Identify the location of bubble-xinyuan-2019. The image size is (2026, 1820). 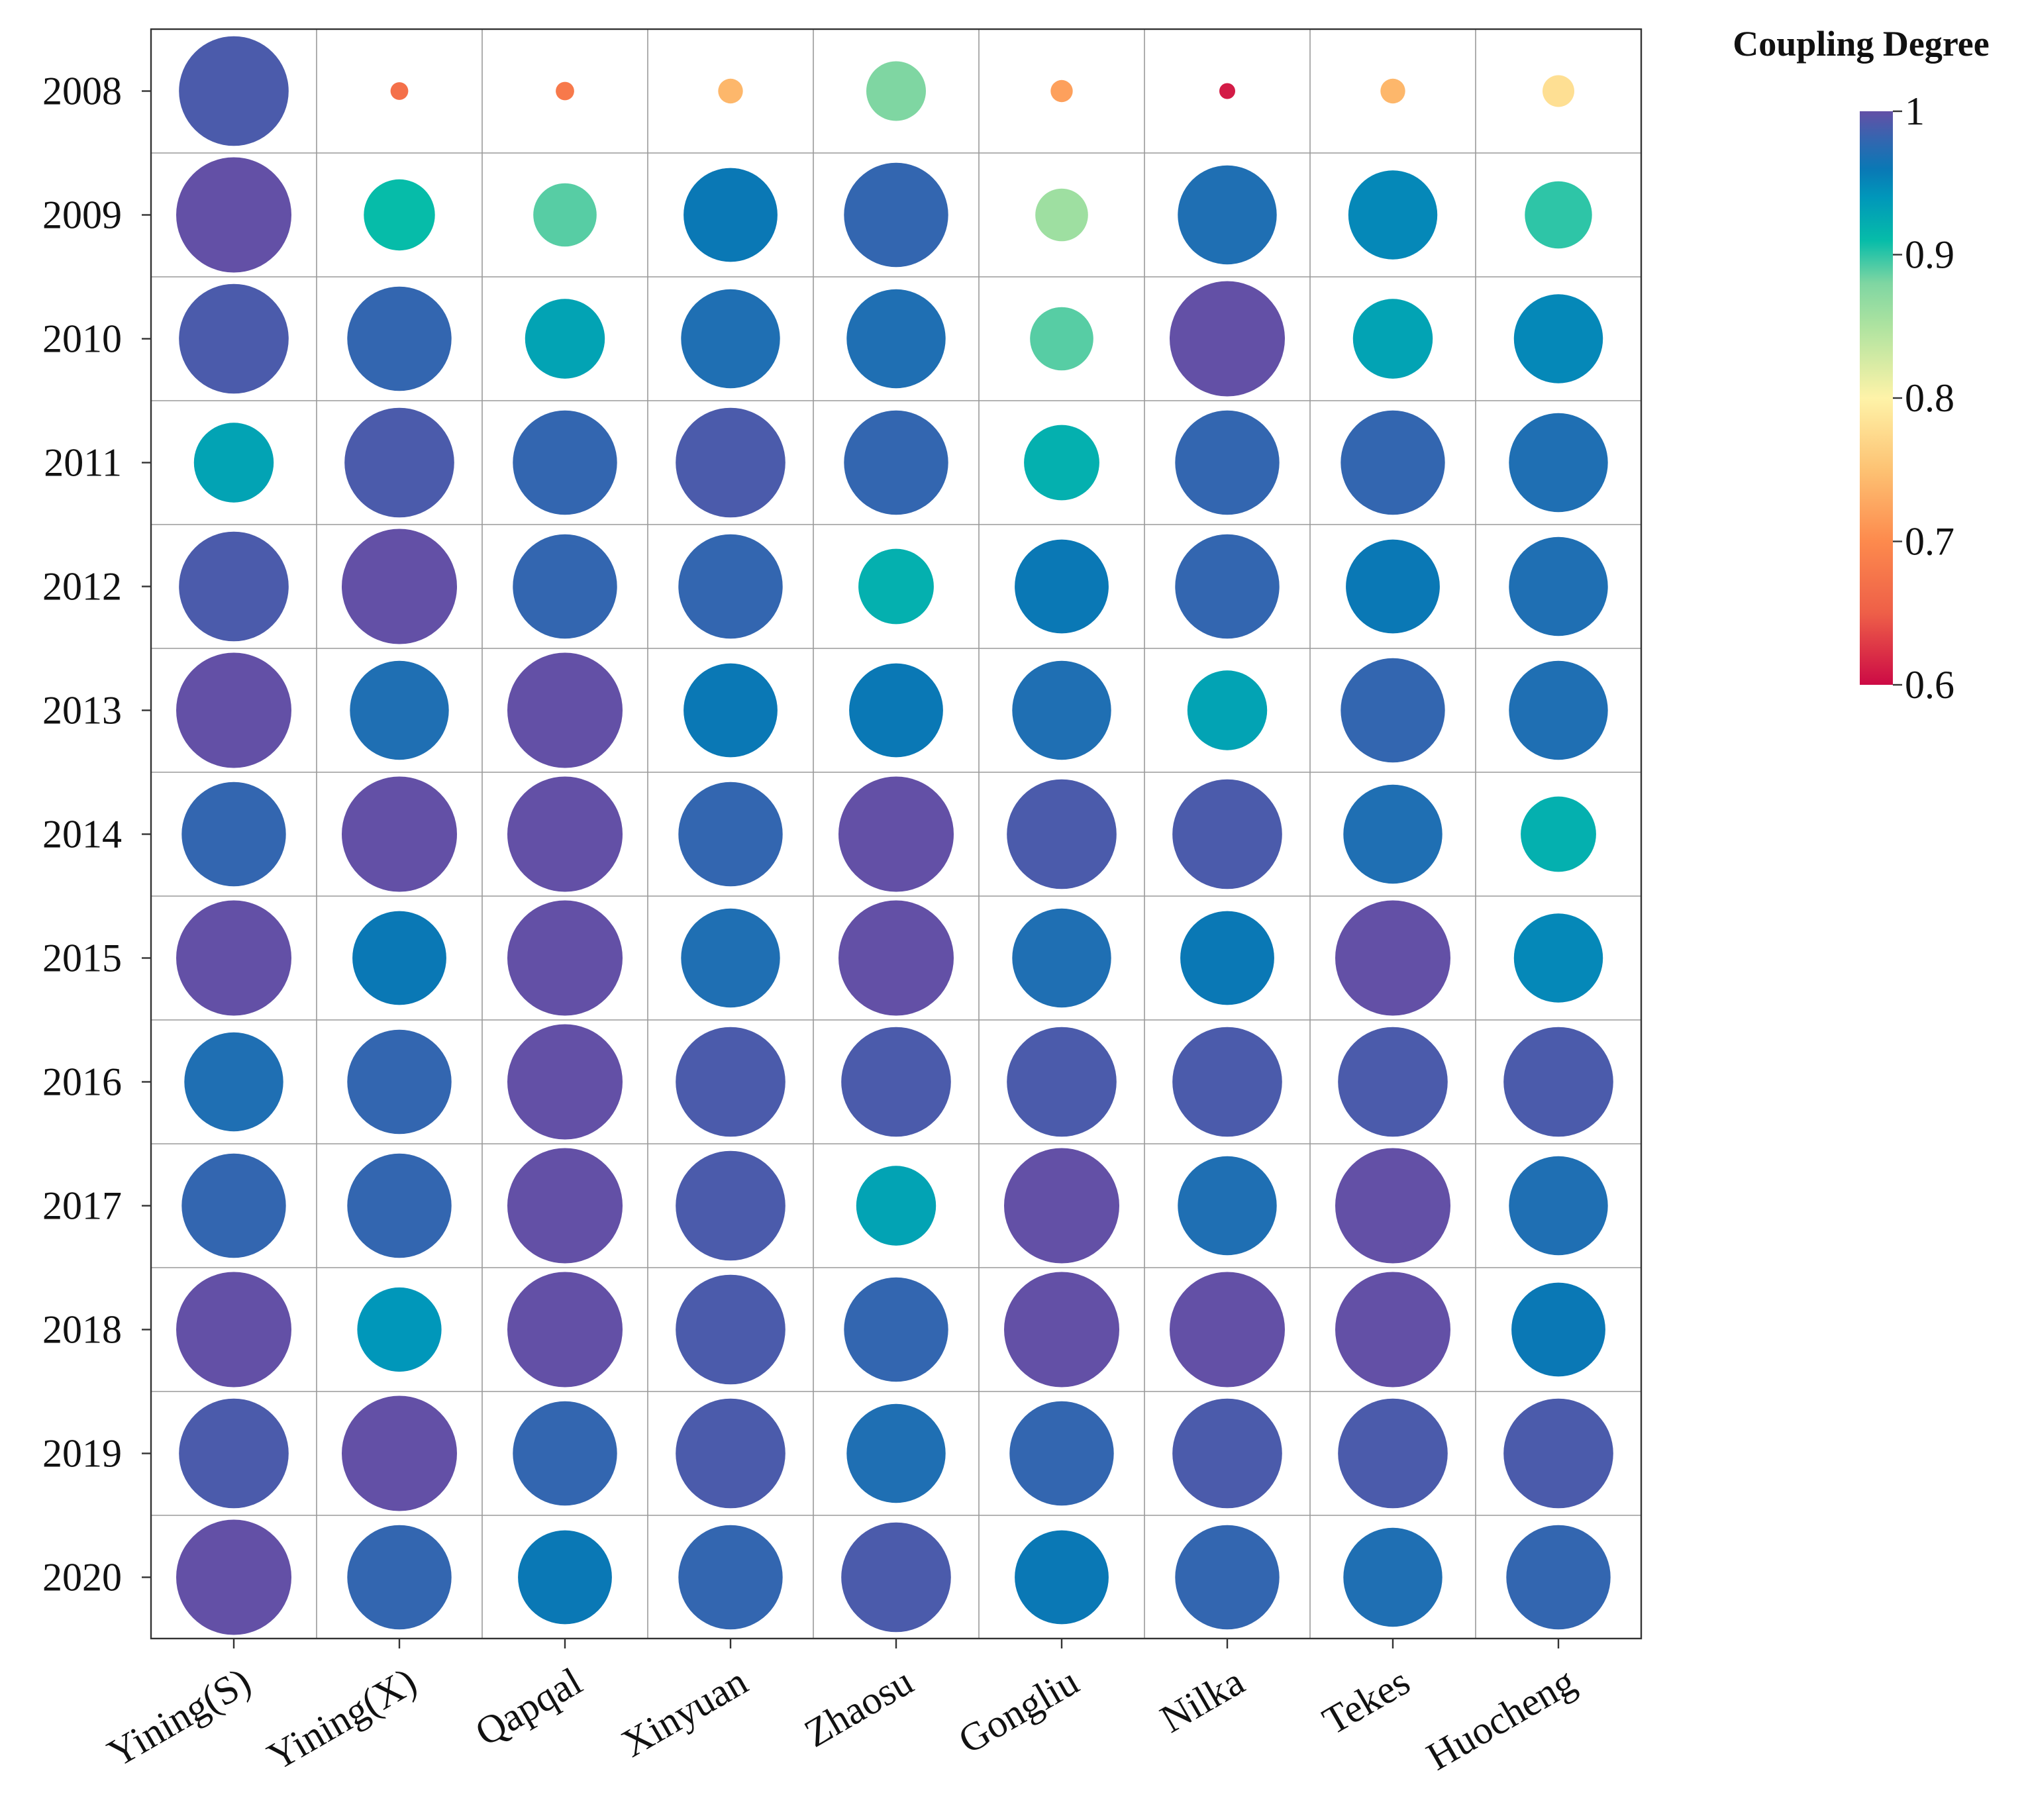
(731, 1453).